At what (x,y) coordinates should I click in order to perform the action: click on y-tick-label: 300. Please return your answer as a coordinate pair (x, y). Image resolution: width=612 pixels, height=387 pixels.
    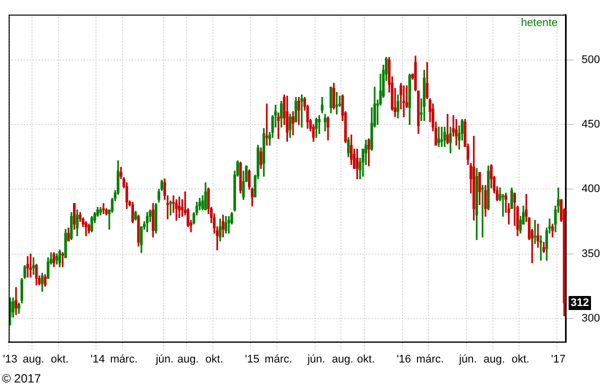
    Looking at the image, I should click on (591, 318).